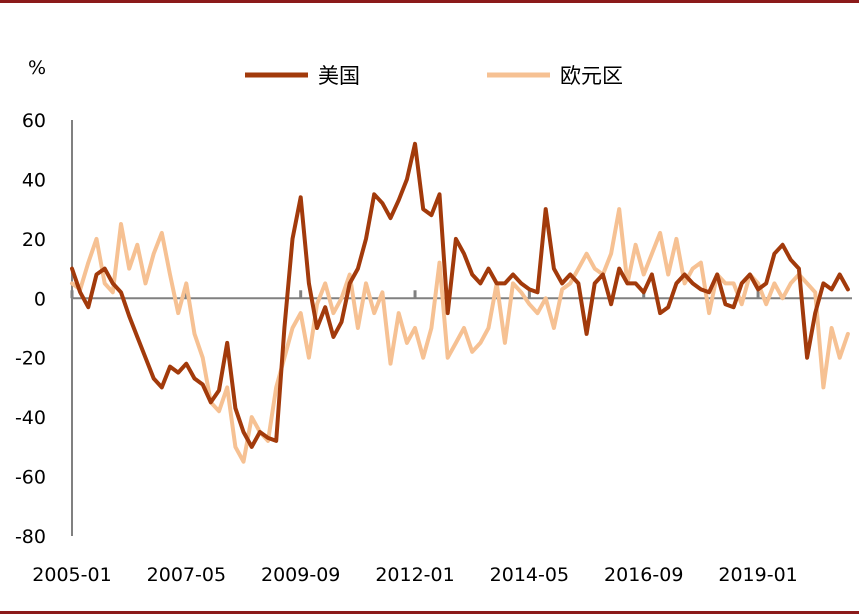 The image size is (859, 616). Describe the element at coordinates (591, 76) in the screenshot. I see `legend-label-eurozone: 欧元区` at that location.